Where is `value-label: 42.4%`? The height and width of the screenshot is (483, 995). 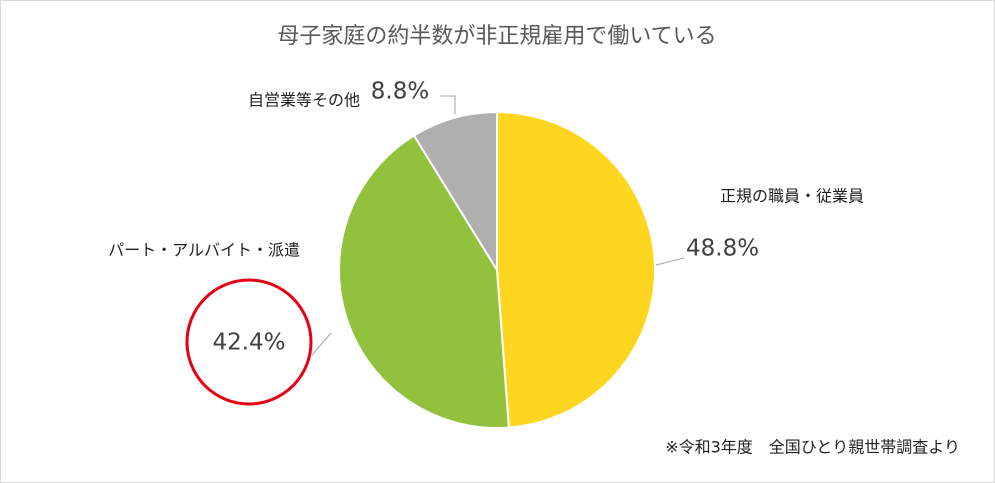
value-label: 42.4% is located at coordinates (248, 343).